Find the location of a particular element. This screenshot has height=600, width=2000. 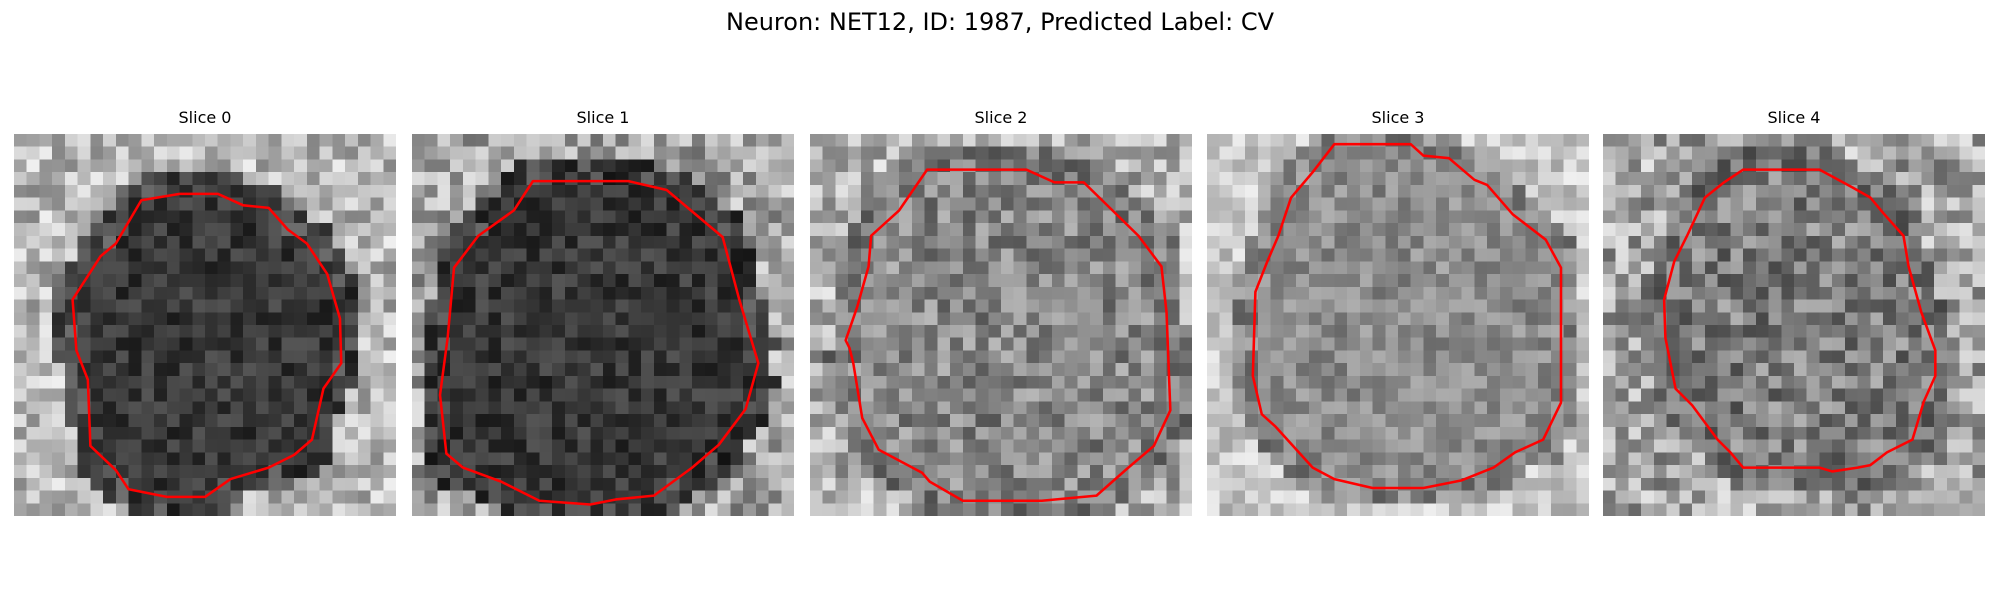

slice-title-3: Slice 3 is located at coordinates (1398, 117).